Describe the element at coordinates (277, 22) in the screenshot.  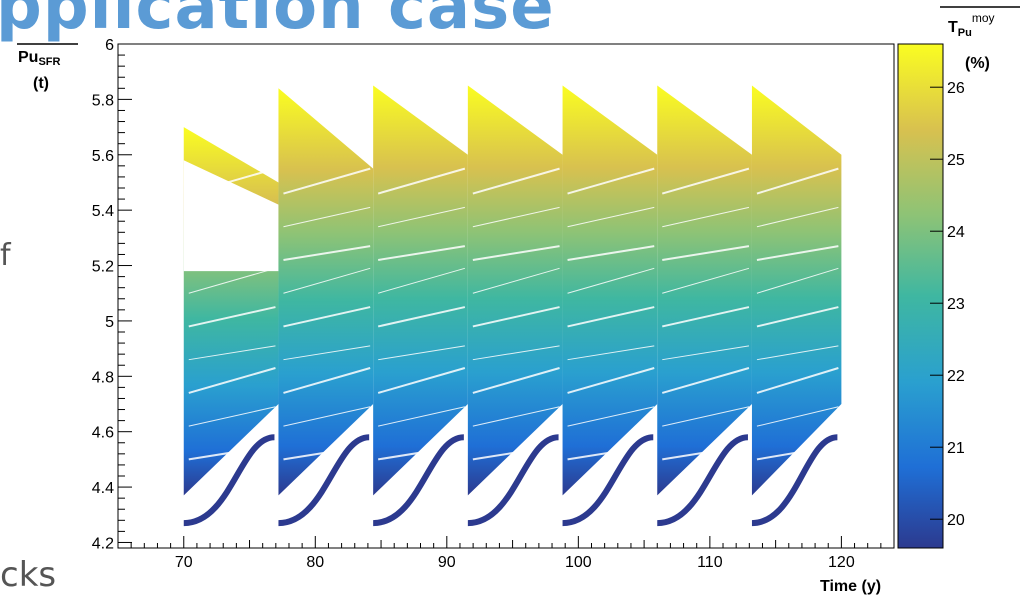
I see `slide-title-fragment: pplication case` at that location.